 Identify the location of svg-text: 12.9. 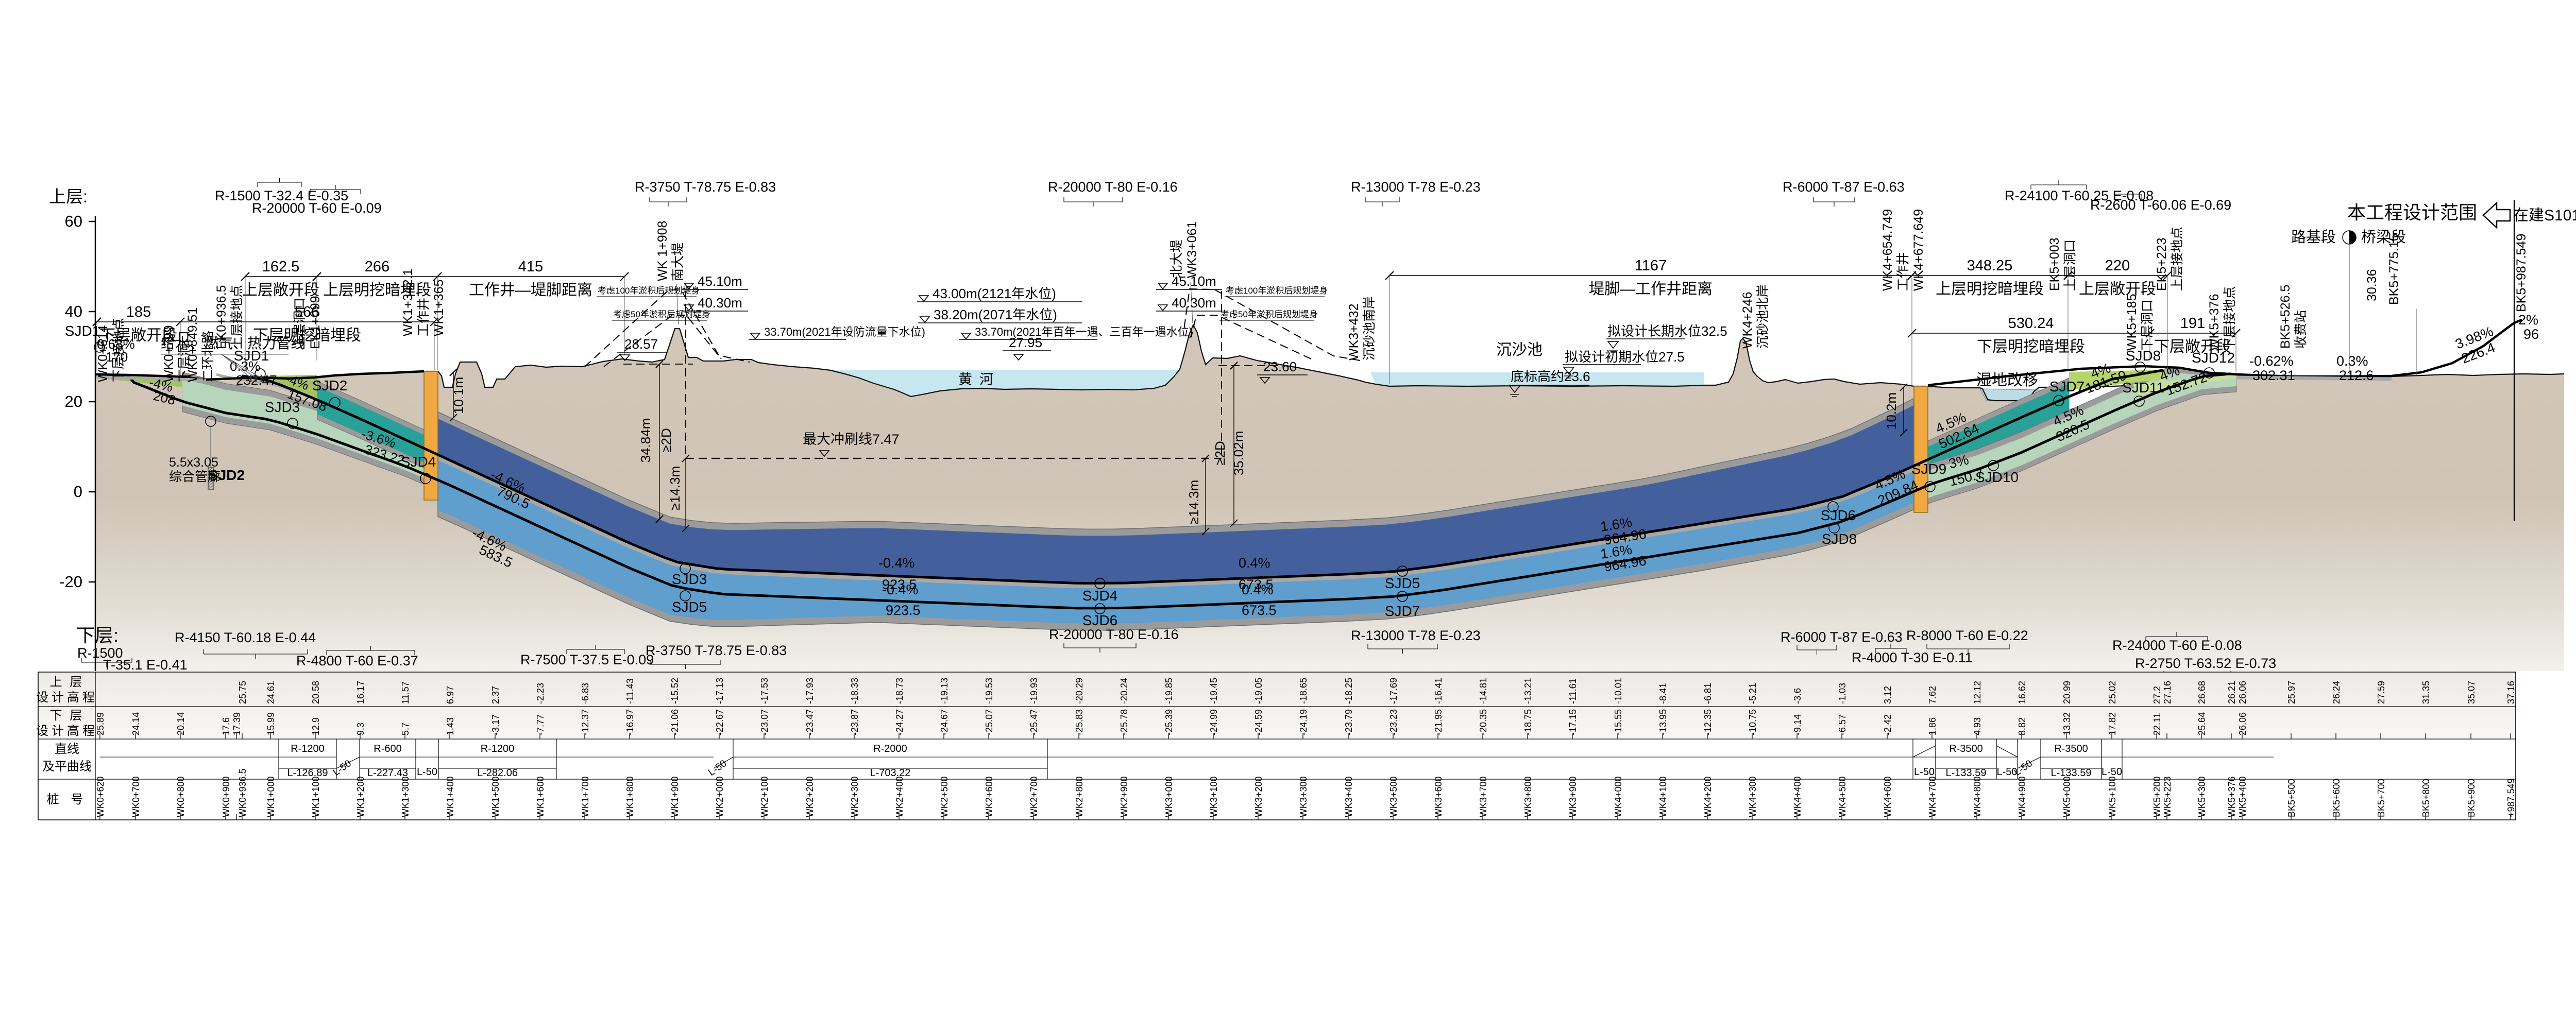
(316, 726).